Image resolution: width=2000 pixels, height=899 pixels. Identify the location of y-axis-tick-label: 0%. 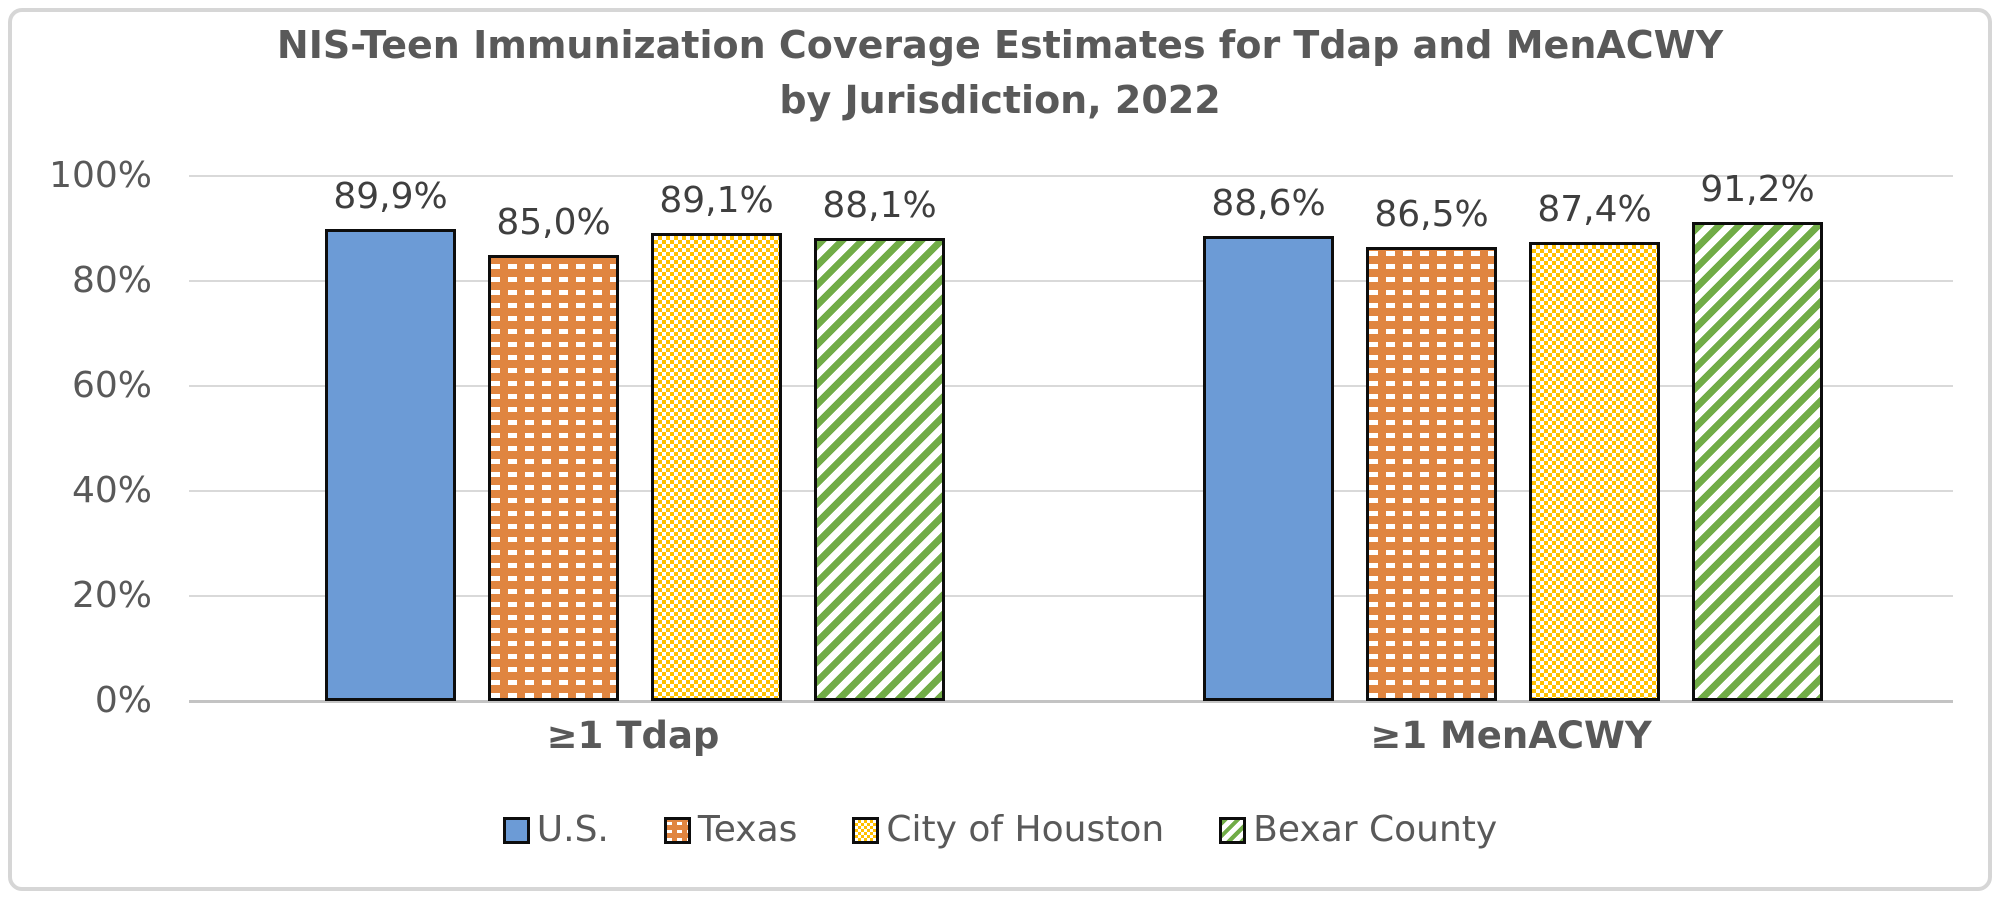
(123, 700).